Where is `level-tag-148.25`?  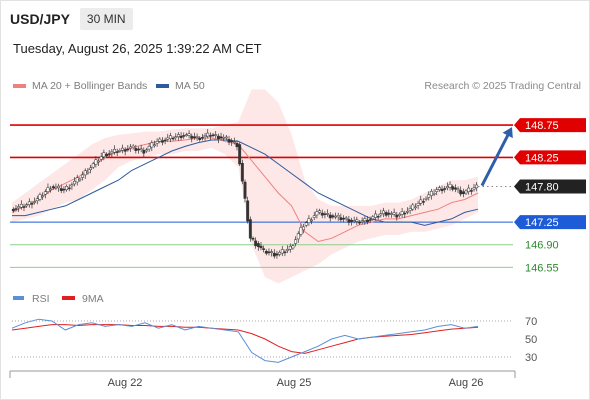 level-tag-148.25 is located at coordinates (550, 157).